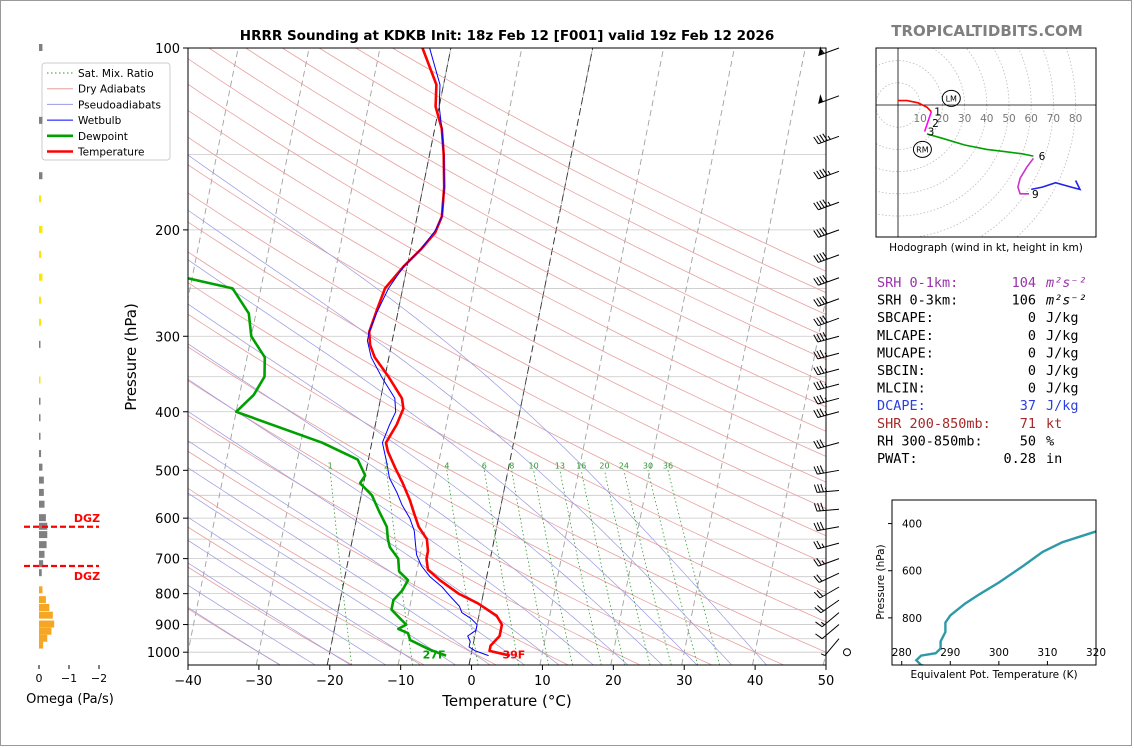 The width and height of the screenshot is (1134, 748). Describe the element at coordinates (116, 74) in the screenshot. I see `legend-entry: Sat. Mix. Ratio` at that location.